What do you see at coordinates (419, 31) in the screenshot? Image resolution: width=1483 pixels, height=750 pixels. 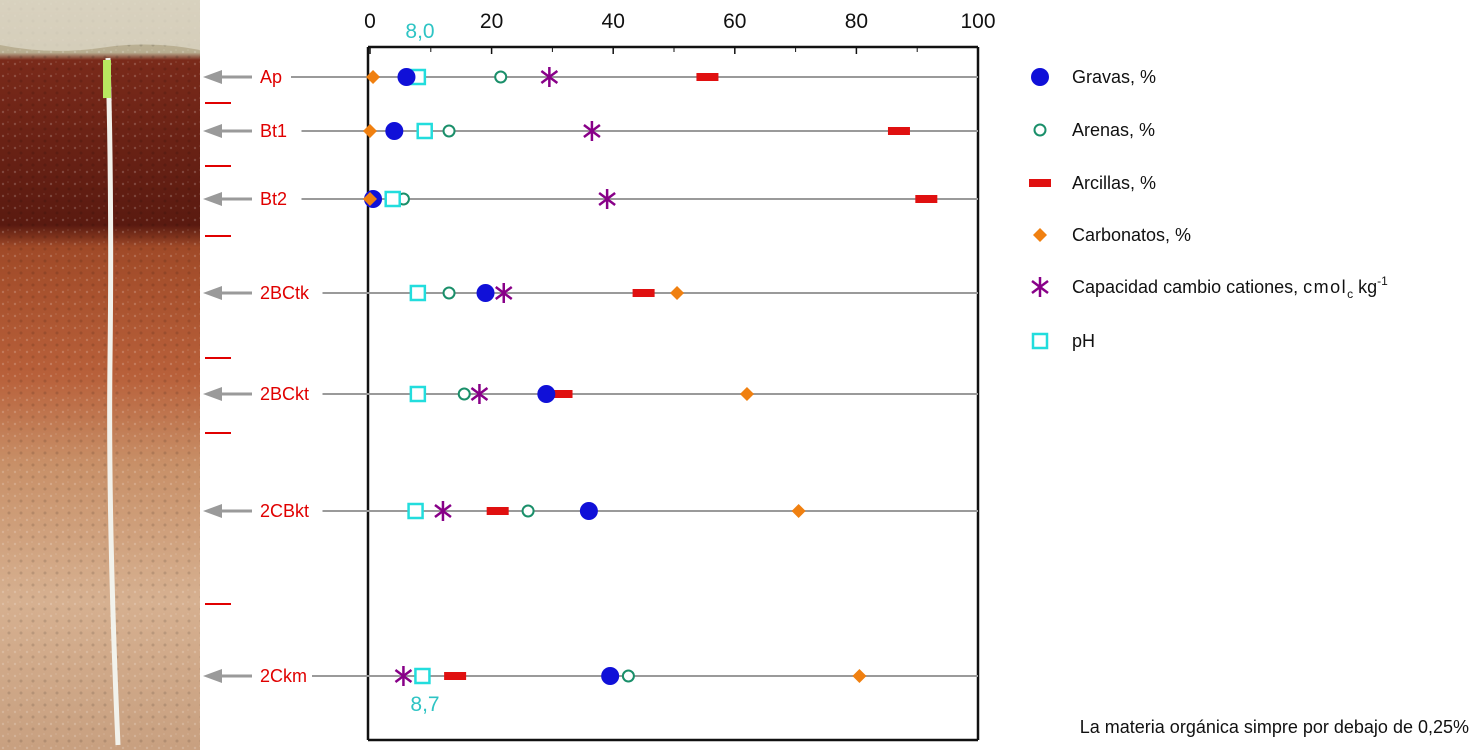 I see `ph-range-top-label: 8,0` at bounding box center [419, 31].